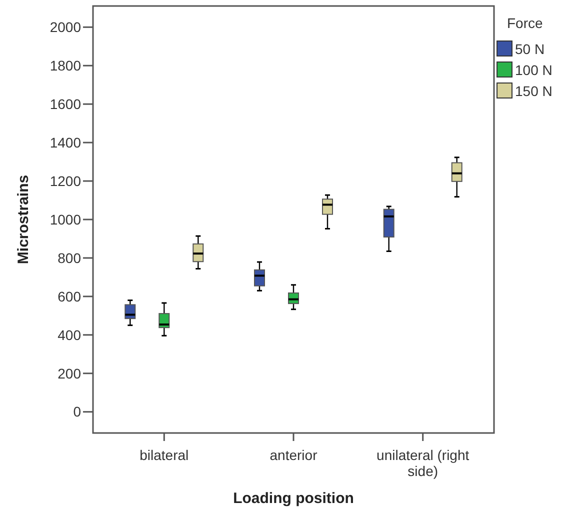 The width and height of the screenshot is (568, 515). Describe the element at coordinates (293, 498) in the screenshot. I see `x-axis-title: Loading position` at that location.